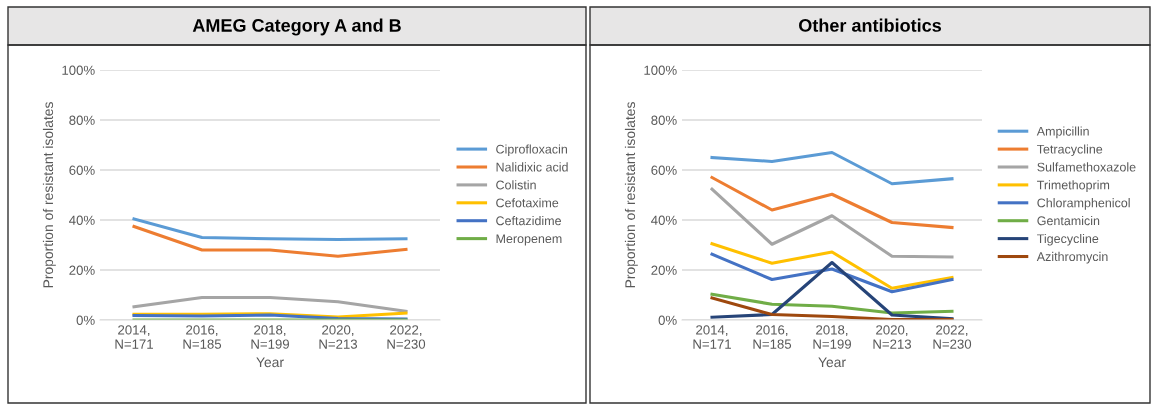 The image size is (1155, 405). Describe the element at coordinates (296, 27) in the screenshot. I see `chart-title: AMEG Category A and B` at that location.